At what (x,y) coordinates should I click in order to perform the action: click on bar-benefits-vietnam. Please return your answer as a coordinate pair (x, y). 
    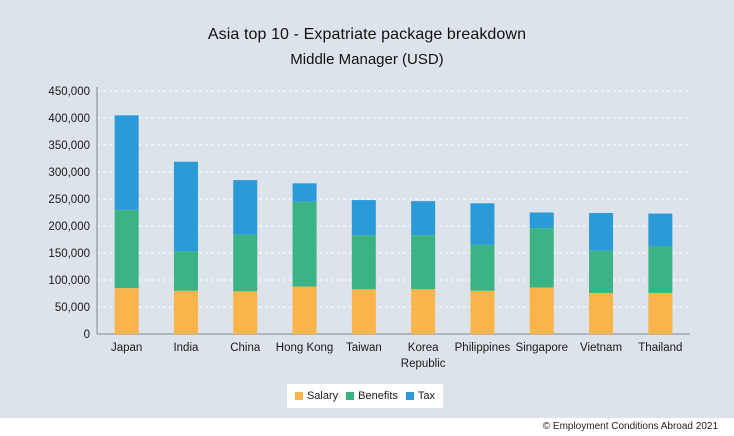
    Looking at the image, I should click on (601, 271).